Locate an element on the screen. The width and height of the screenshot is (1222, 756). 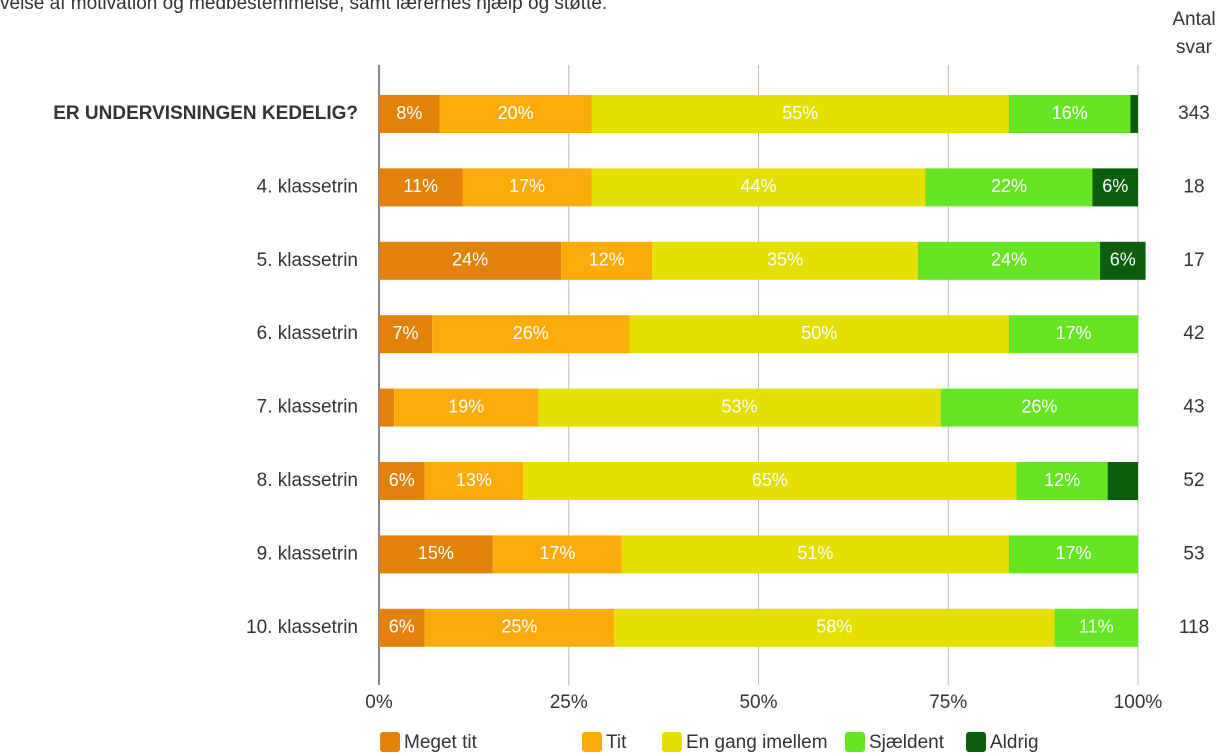
category-label: 5. klassetrin is located at coordinates (307, 260).